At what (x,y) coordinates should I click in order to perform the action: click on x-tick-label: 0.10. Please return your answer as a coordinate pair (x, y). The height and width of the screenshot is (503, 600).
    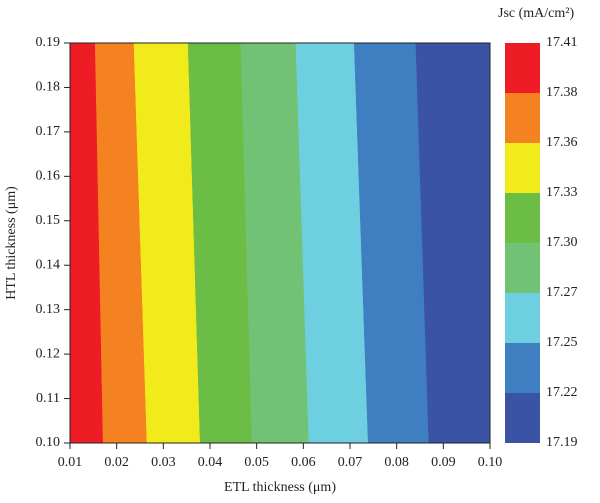
    Looking at the image, I should click on (490, 462).